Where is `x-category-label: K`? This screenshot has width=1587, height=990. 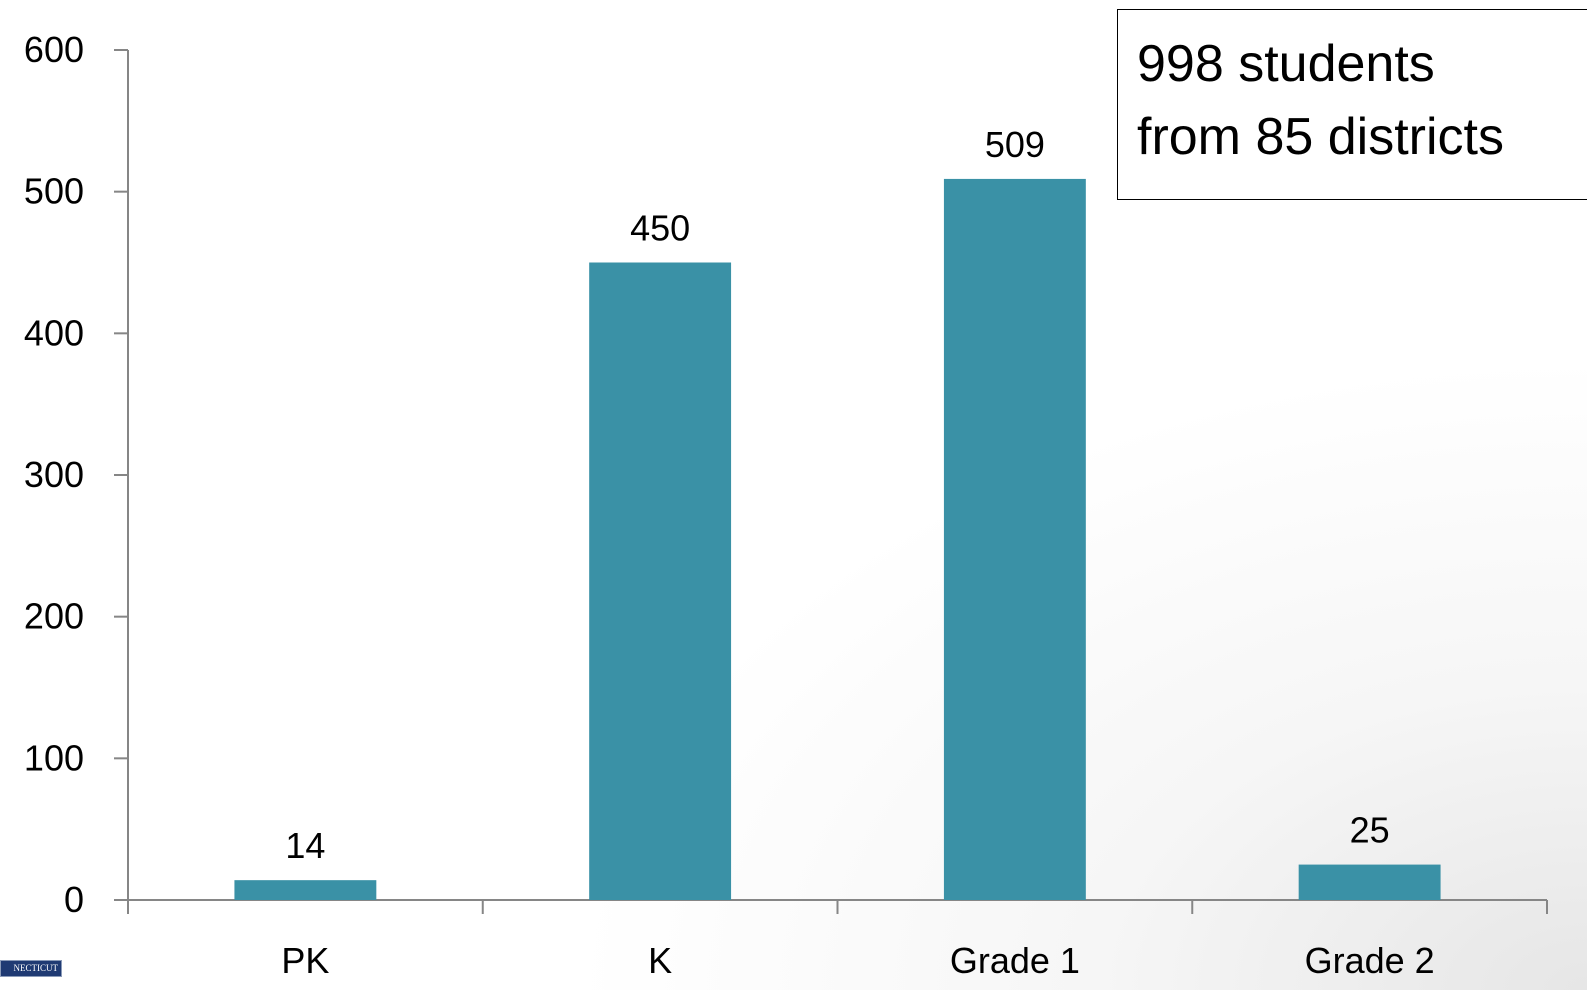 x-category-label: K is located at coordinates (660, 960).